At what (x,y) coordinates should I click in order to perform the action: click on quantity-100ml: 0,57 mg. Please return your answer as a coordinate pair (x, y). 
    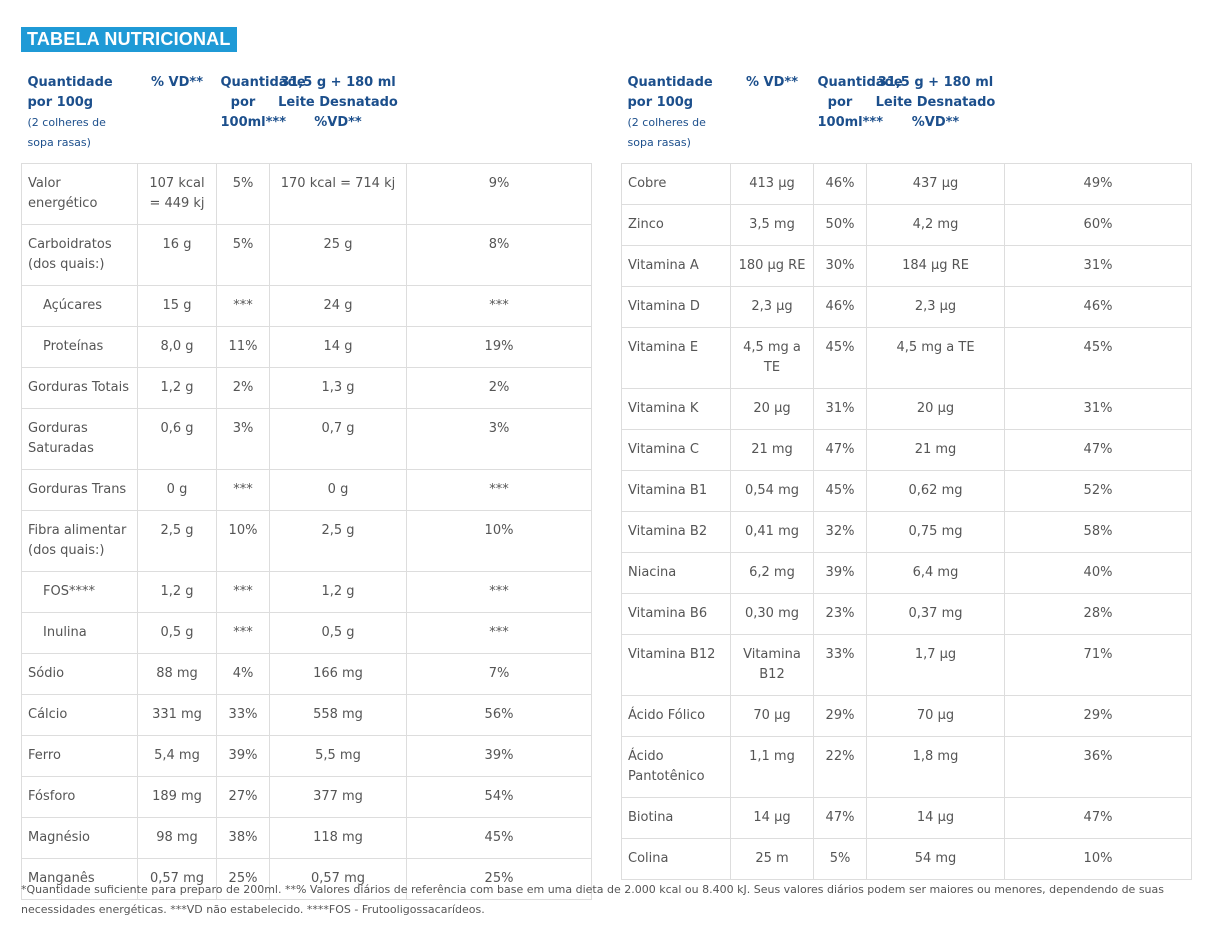
    Looking at the image, I should click on (338, 879).